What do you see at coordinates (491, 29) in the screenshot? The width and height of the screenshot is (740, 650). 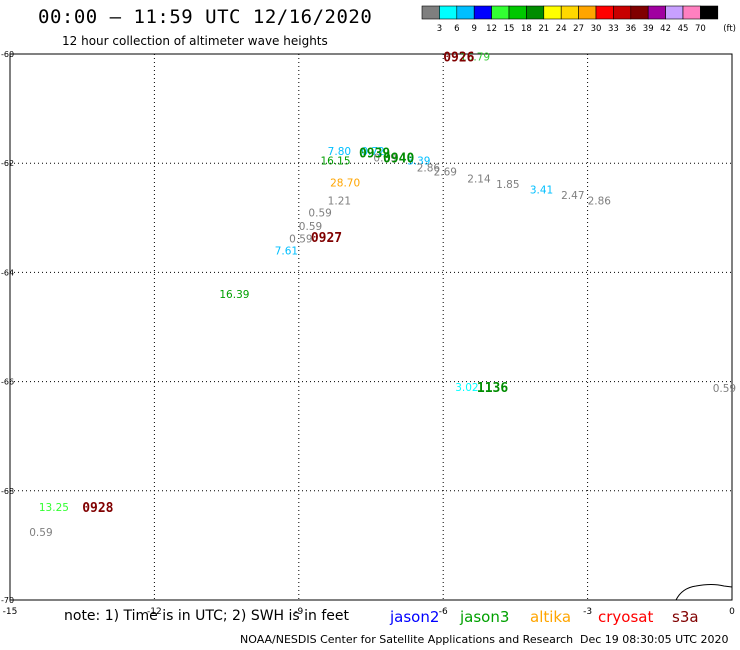 I see `colorbar-label: 12` at bounding box center [491, 29].